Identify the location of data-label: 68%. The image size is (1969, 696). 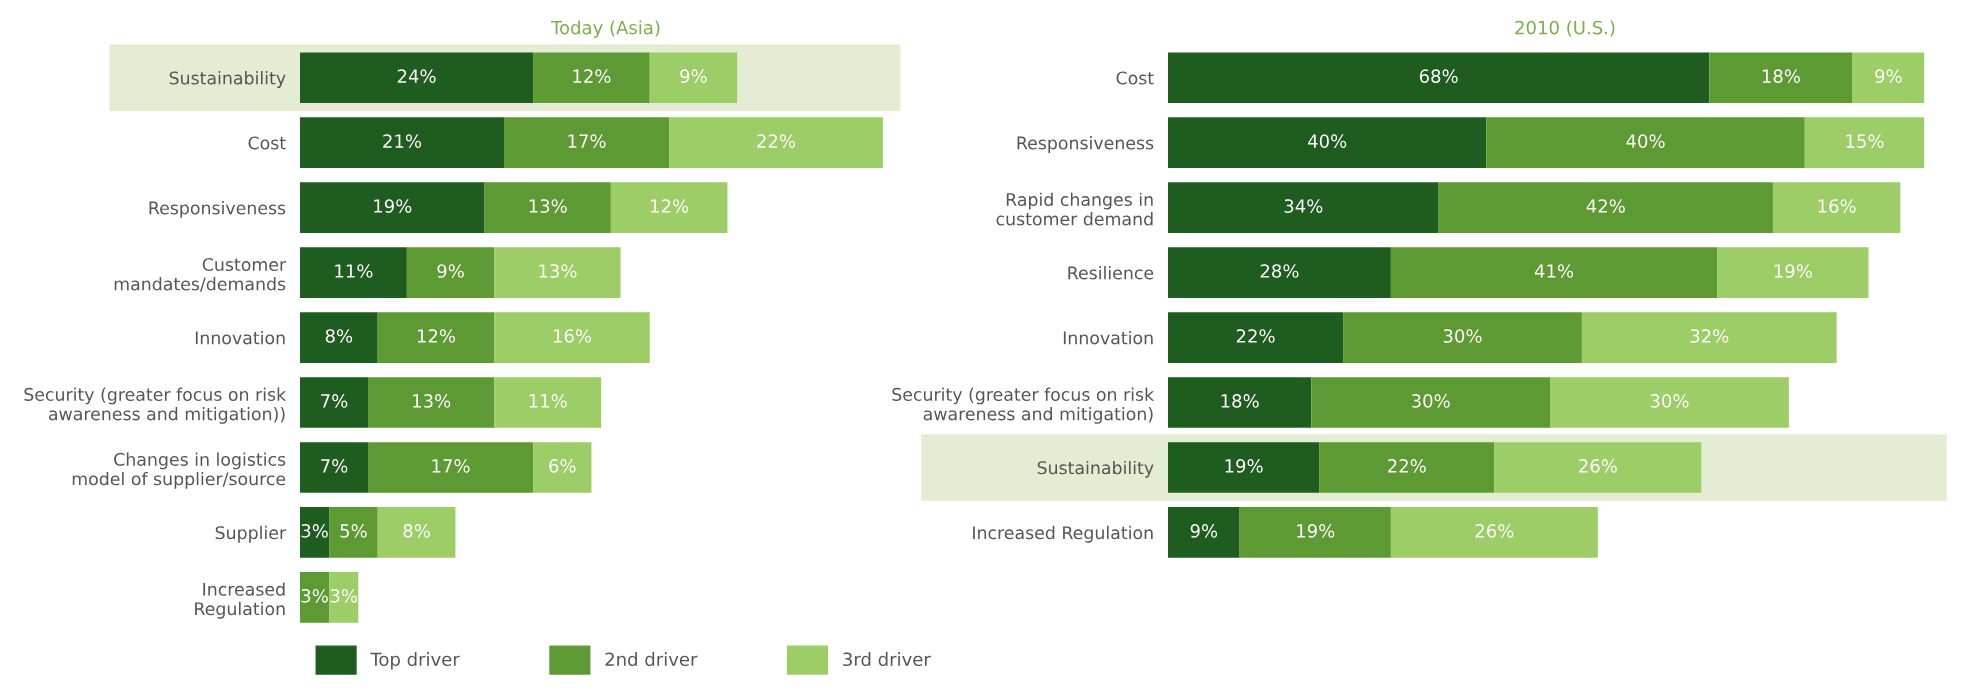
(1438, 76).